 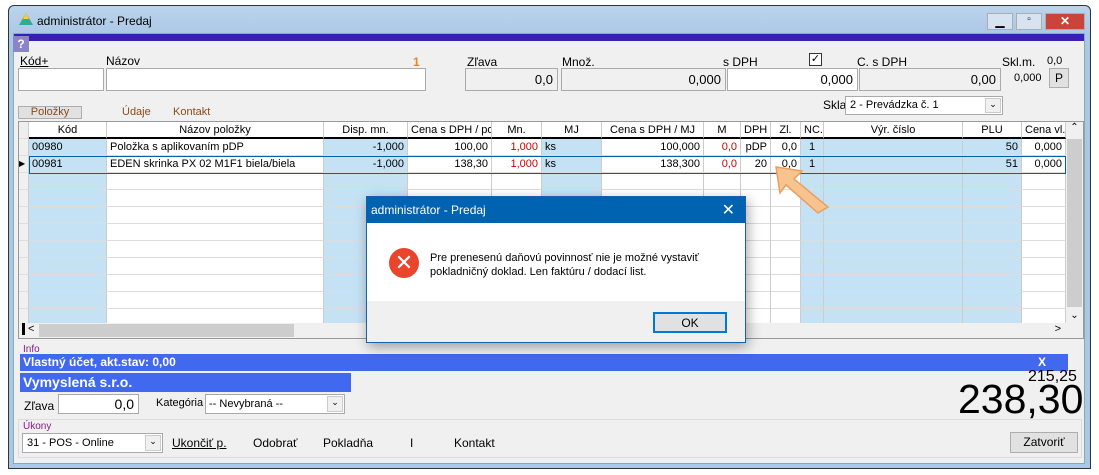 I want to click on accent-bar, so click(x=549, y=37).